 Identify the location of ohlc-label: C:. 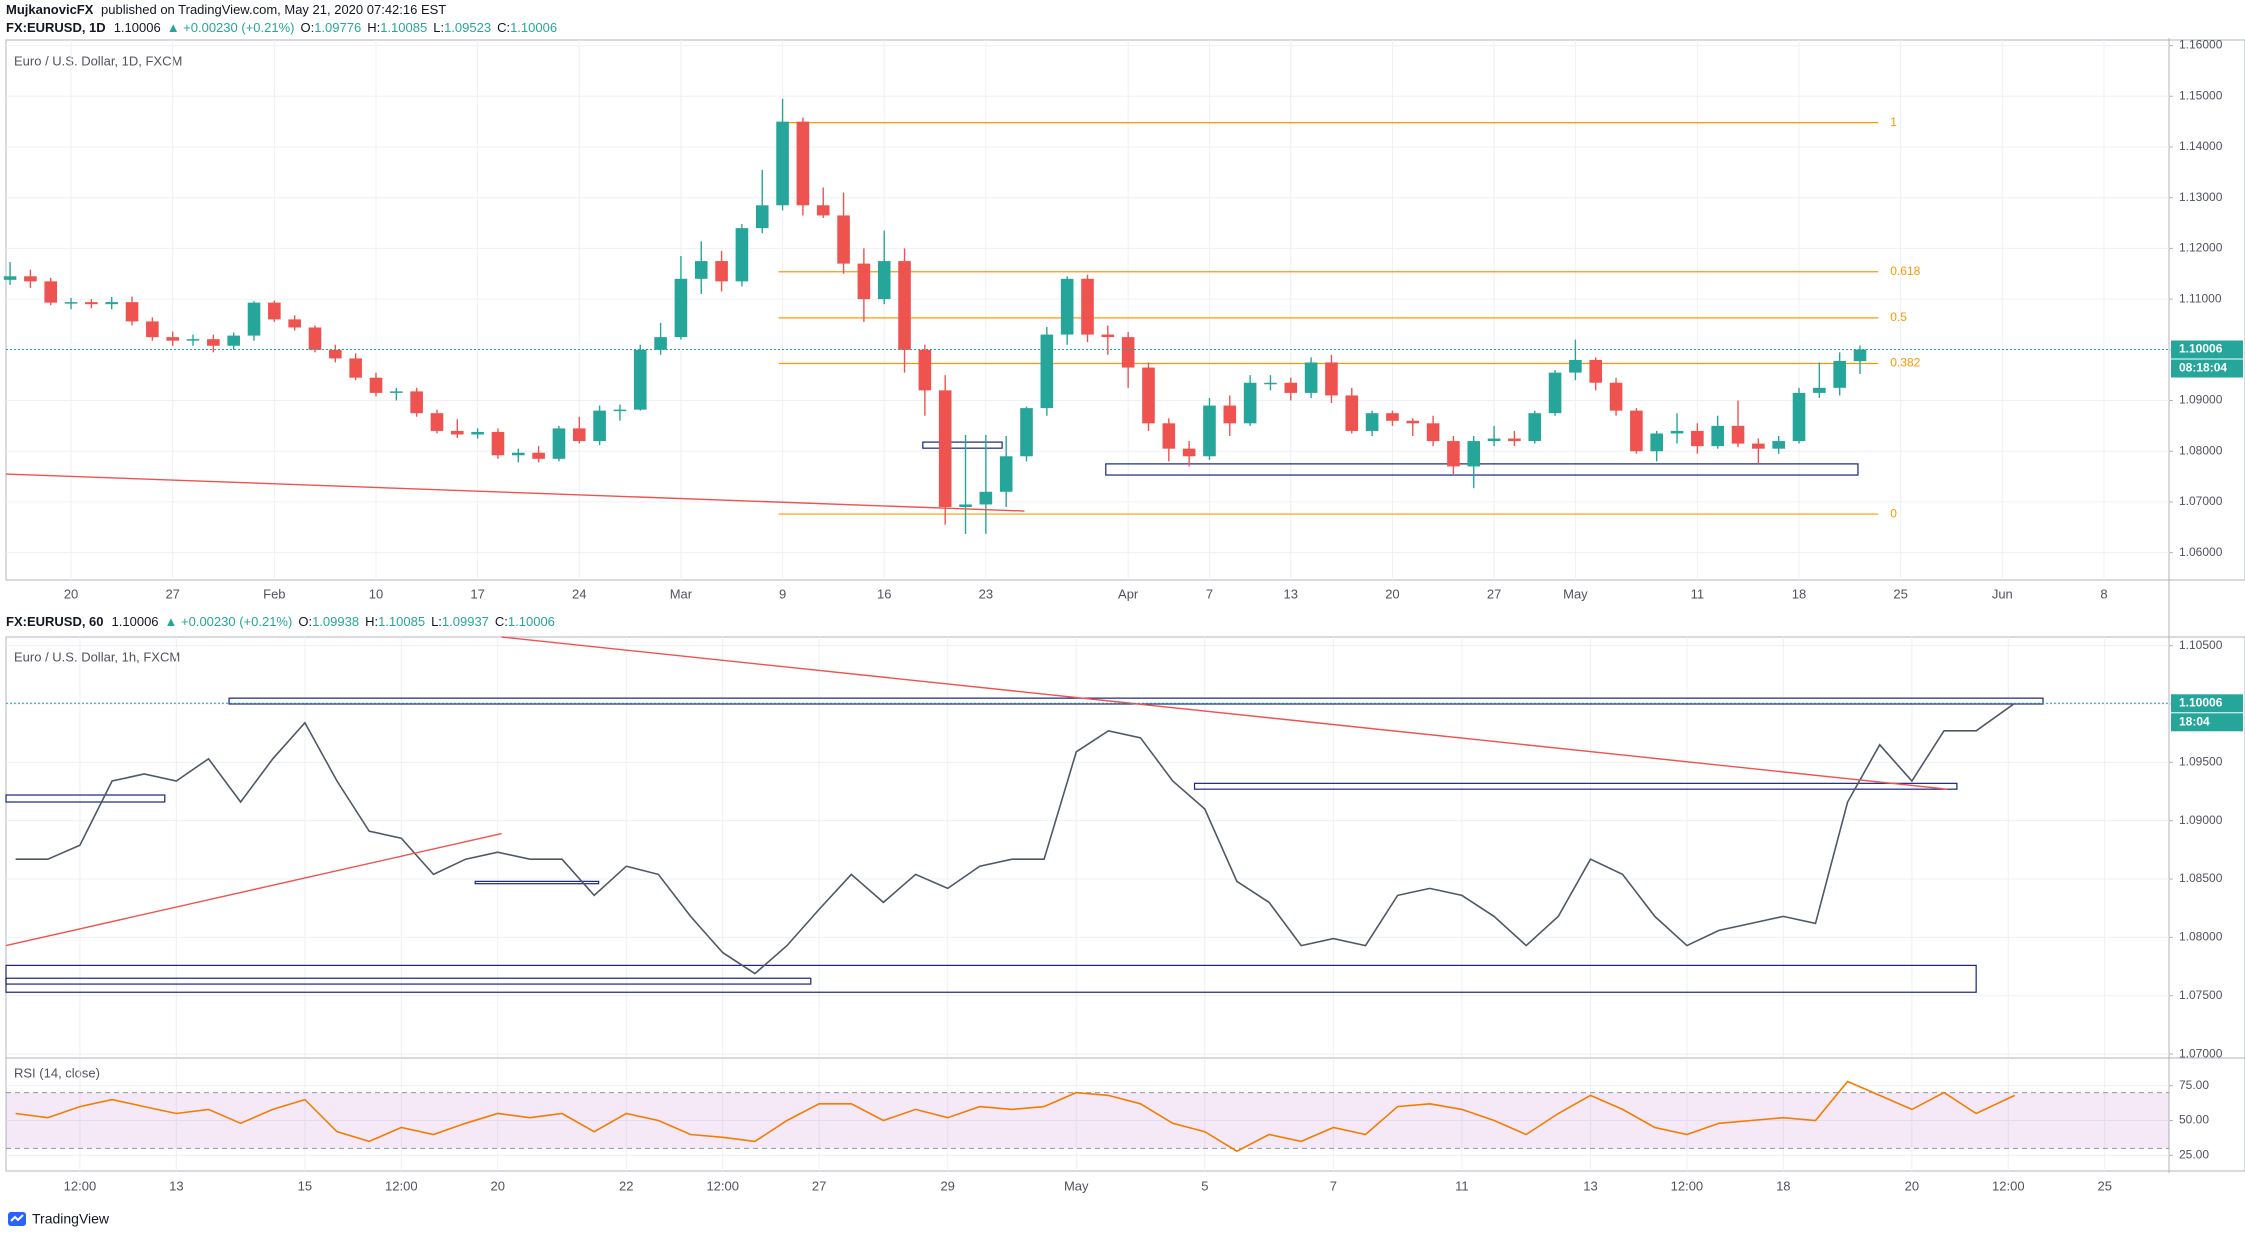
(501, 621).